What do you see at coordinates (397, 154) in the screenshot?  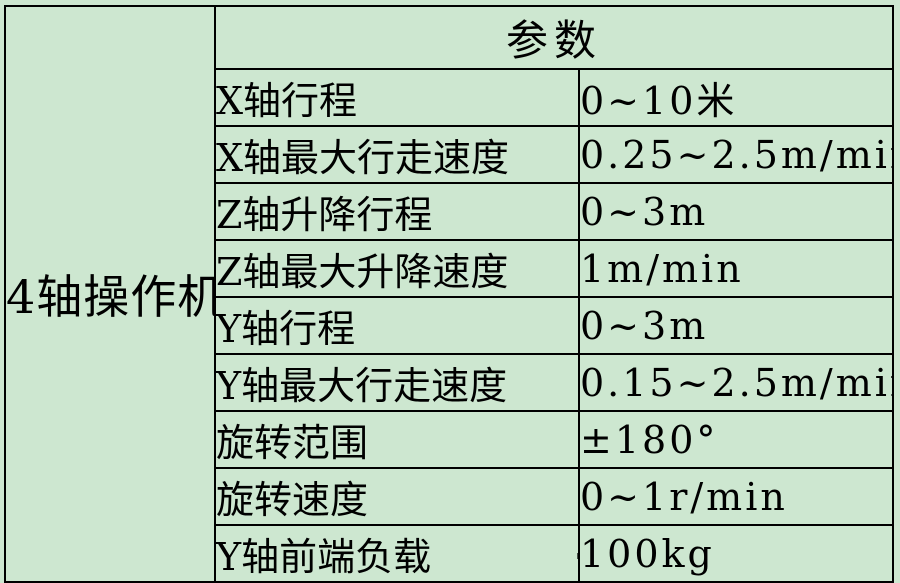 I see `param-name-cell: X轴最大行走速度` at bounding box center [397, 154].